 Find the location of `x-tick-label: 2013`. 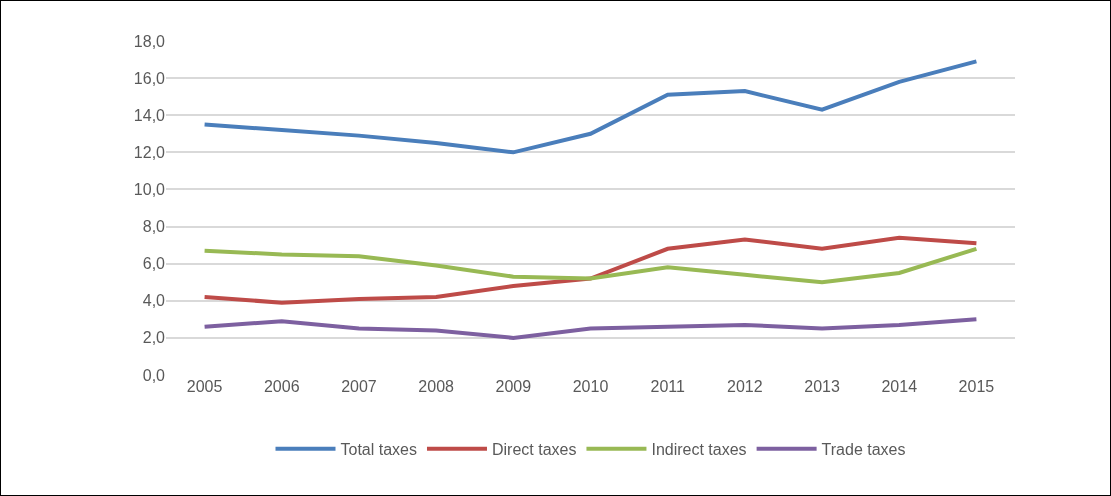

x-tick-label: 2013 is located at coordinates (822, 386).